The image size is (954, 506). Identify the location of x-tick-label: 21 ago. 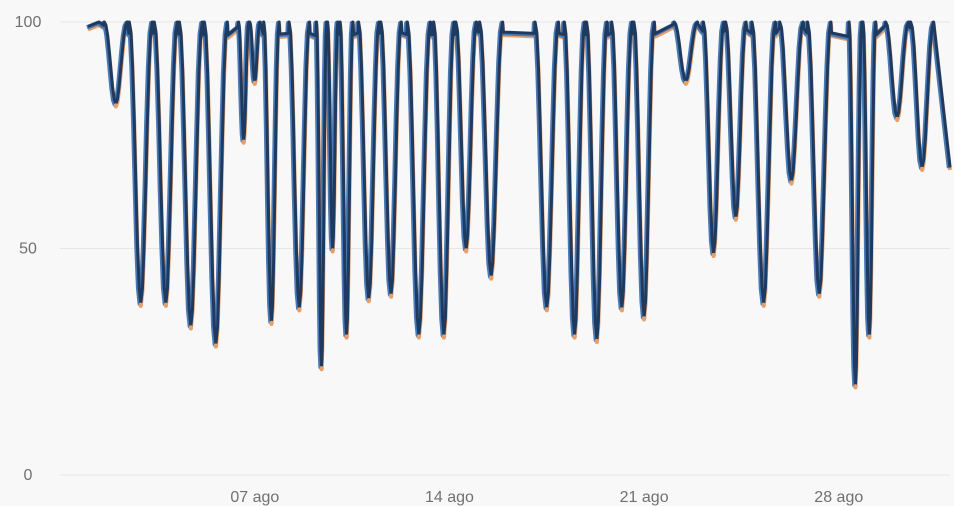
(644, 497).